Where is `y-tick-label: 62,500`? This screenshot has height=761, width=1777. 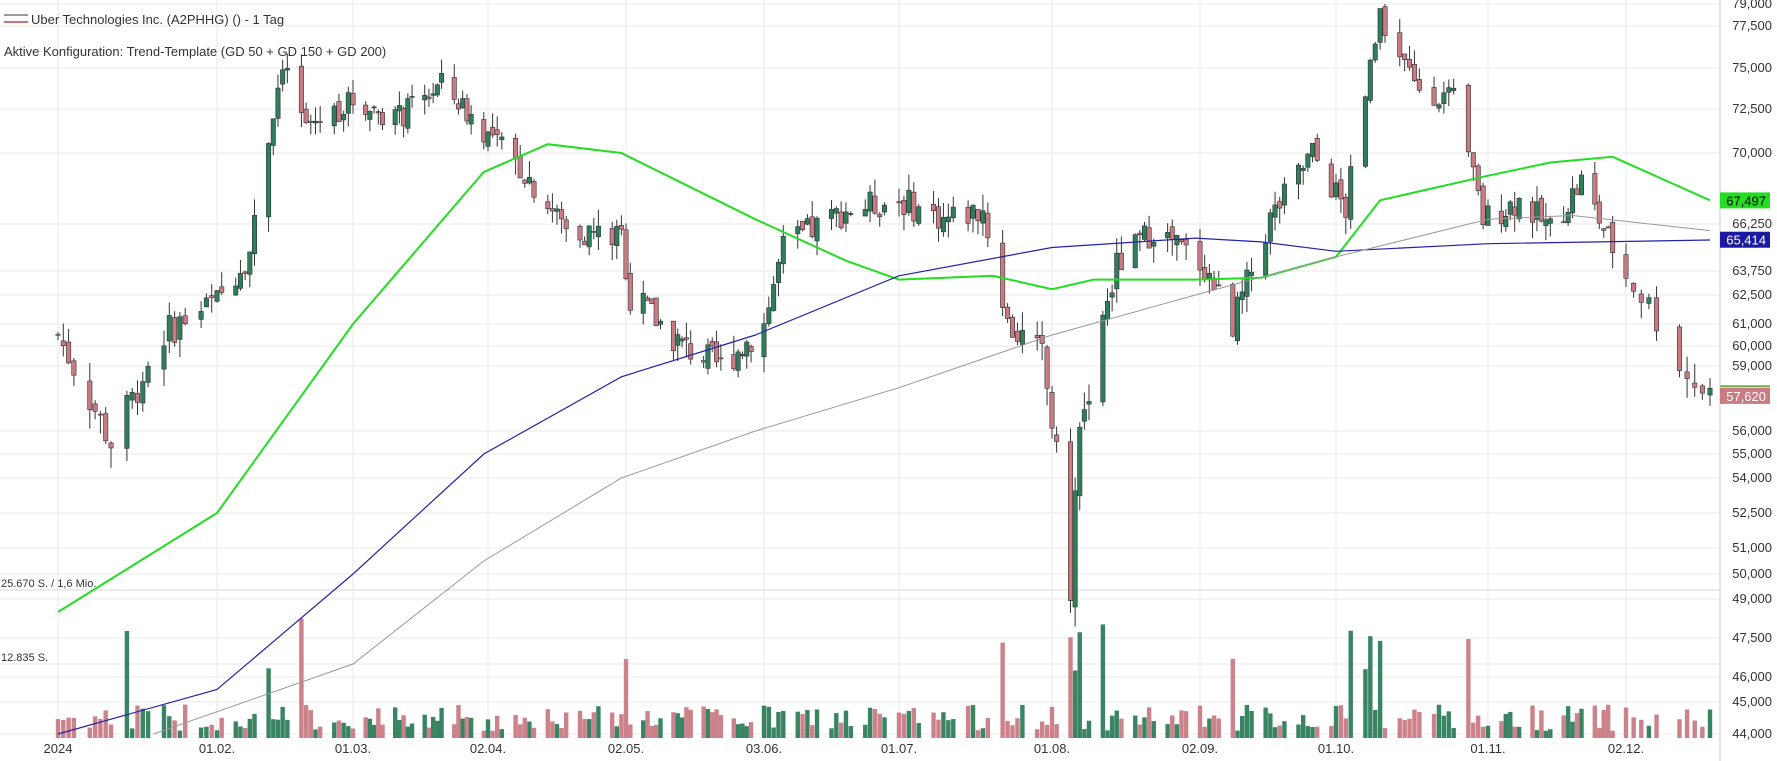
y-tick-label: 62,500 is located at coordinates (1752, 294).